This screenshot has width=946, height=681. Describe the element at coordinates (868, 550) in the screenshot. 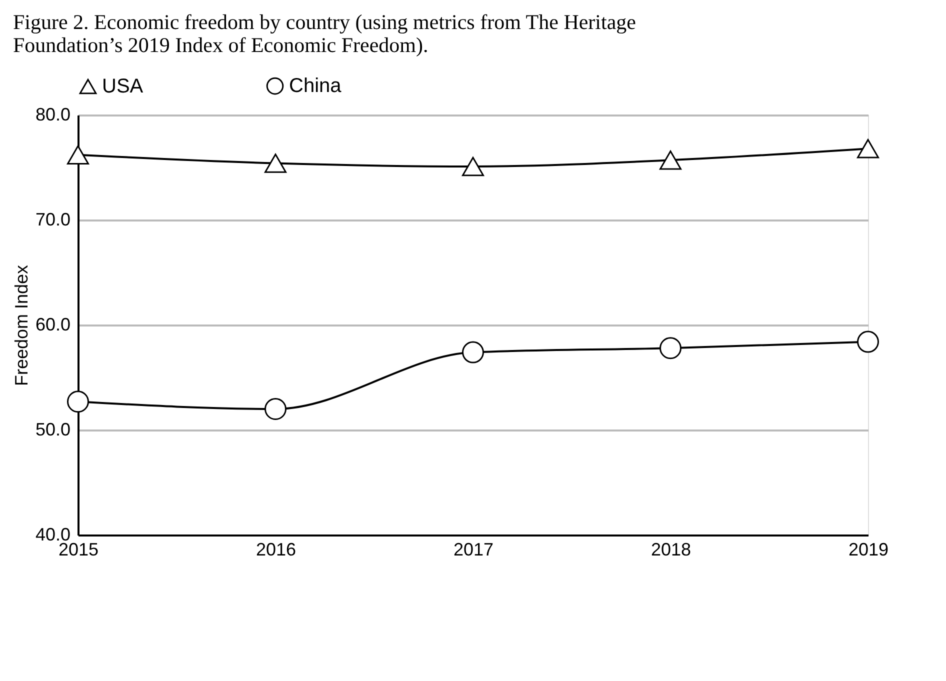

I see `x-tick-label: 2019` at that location.